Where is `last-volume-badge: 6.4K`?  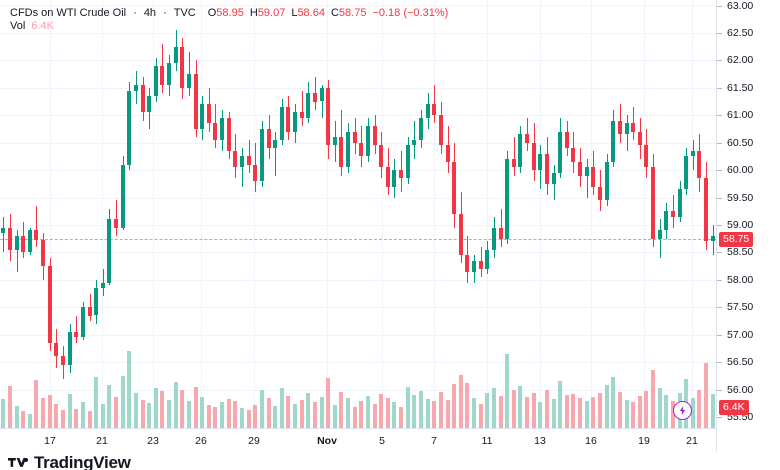 last-volume-badge: 6.4K is located at coordinates (734, 407).